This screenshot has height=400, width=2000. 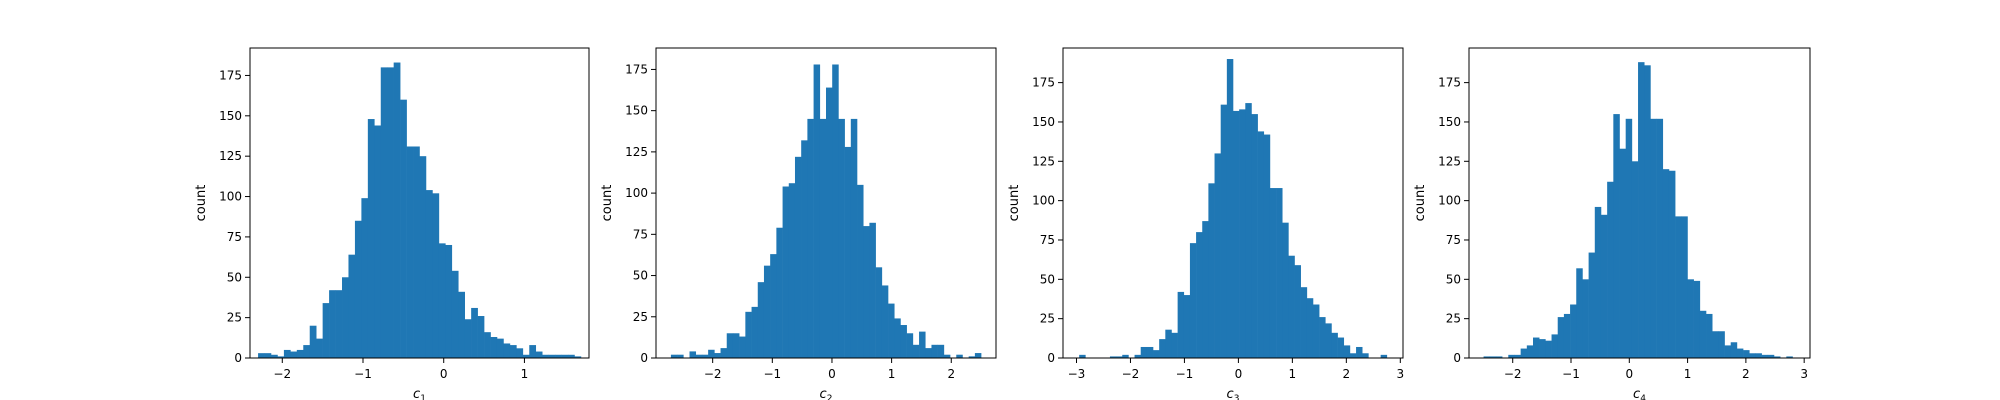 I want to click on x-tick-label: 1, so click(x=1293, y=374).